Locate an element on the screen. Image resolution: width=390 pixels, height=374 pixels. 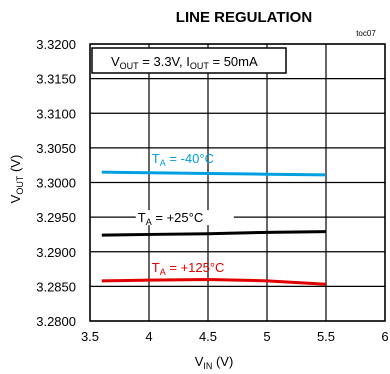
x-tick-label: 4.5 is located at coordinates (208, 336).